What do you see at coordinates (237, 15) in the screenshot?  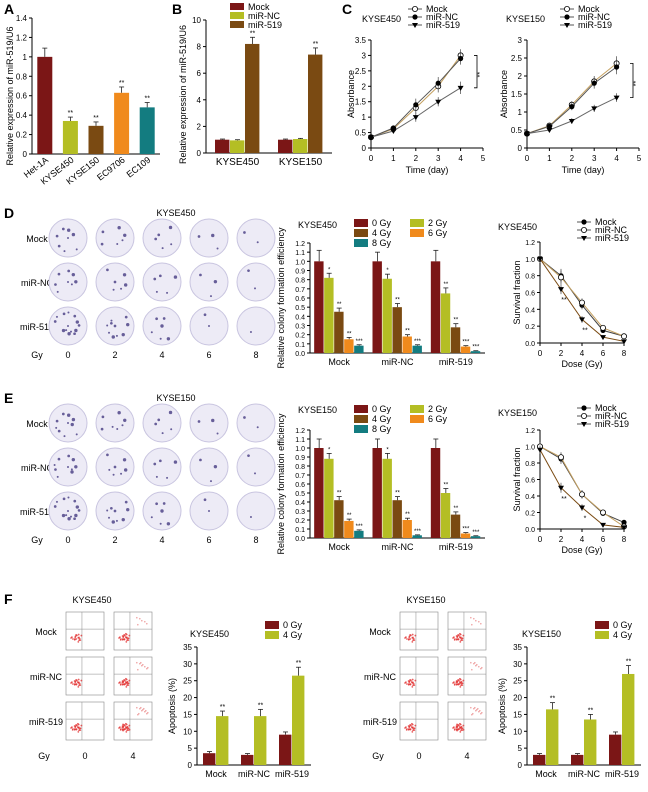 I see `chart-b-legend-swatch` at bounding box center [237, 15].